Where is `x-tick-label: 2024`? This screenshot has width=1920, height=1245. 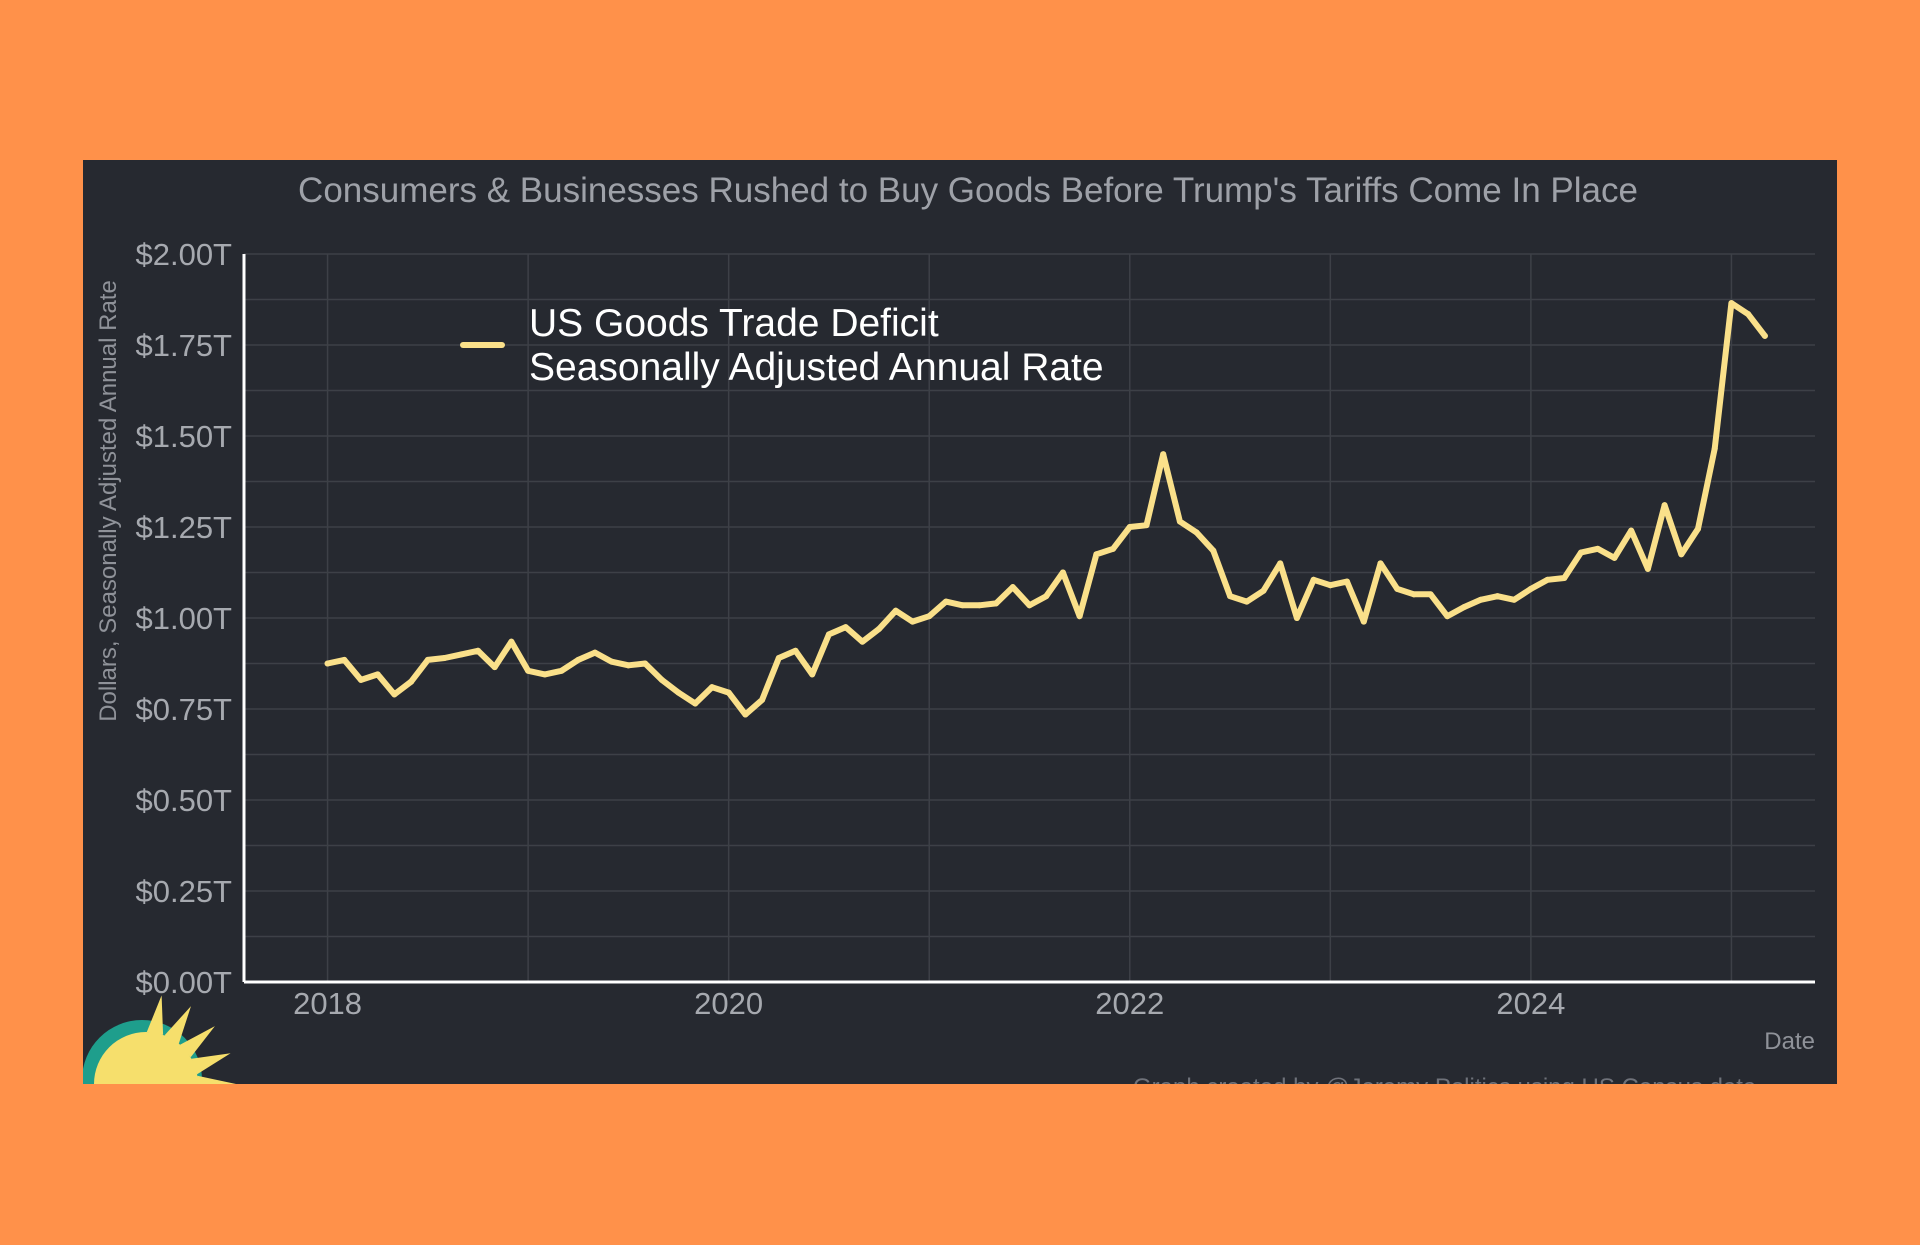
x-tick-label: 2024 is located at coordinates (1530, 1003).